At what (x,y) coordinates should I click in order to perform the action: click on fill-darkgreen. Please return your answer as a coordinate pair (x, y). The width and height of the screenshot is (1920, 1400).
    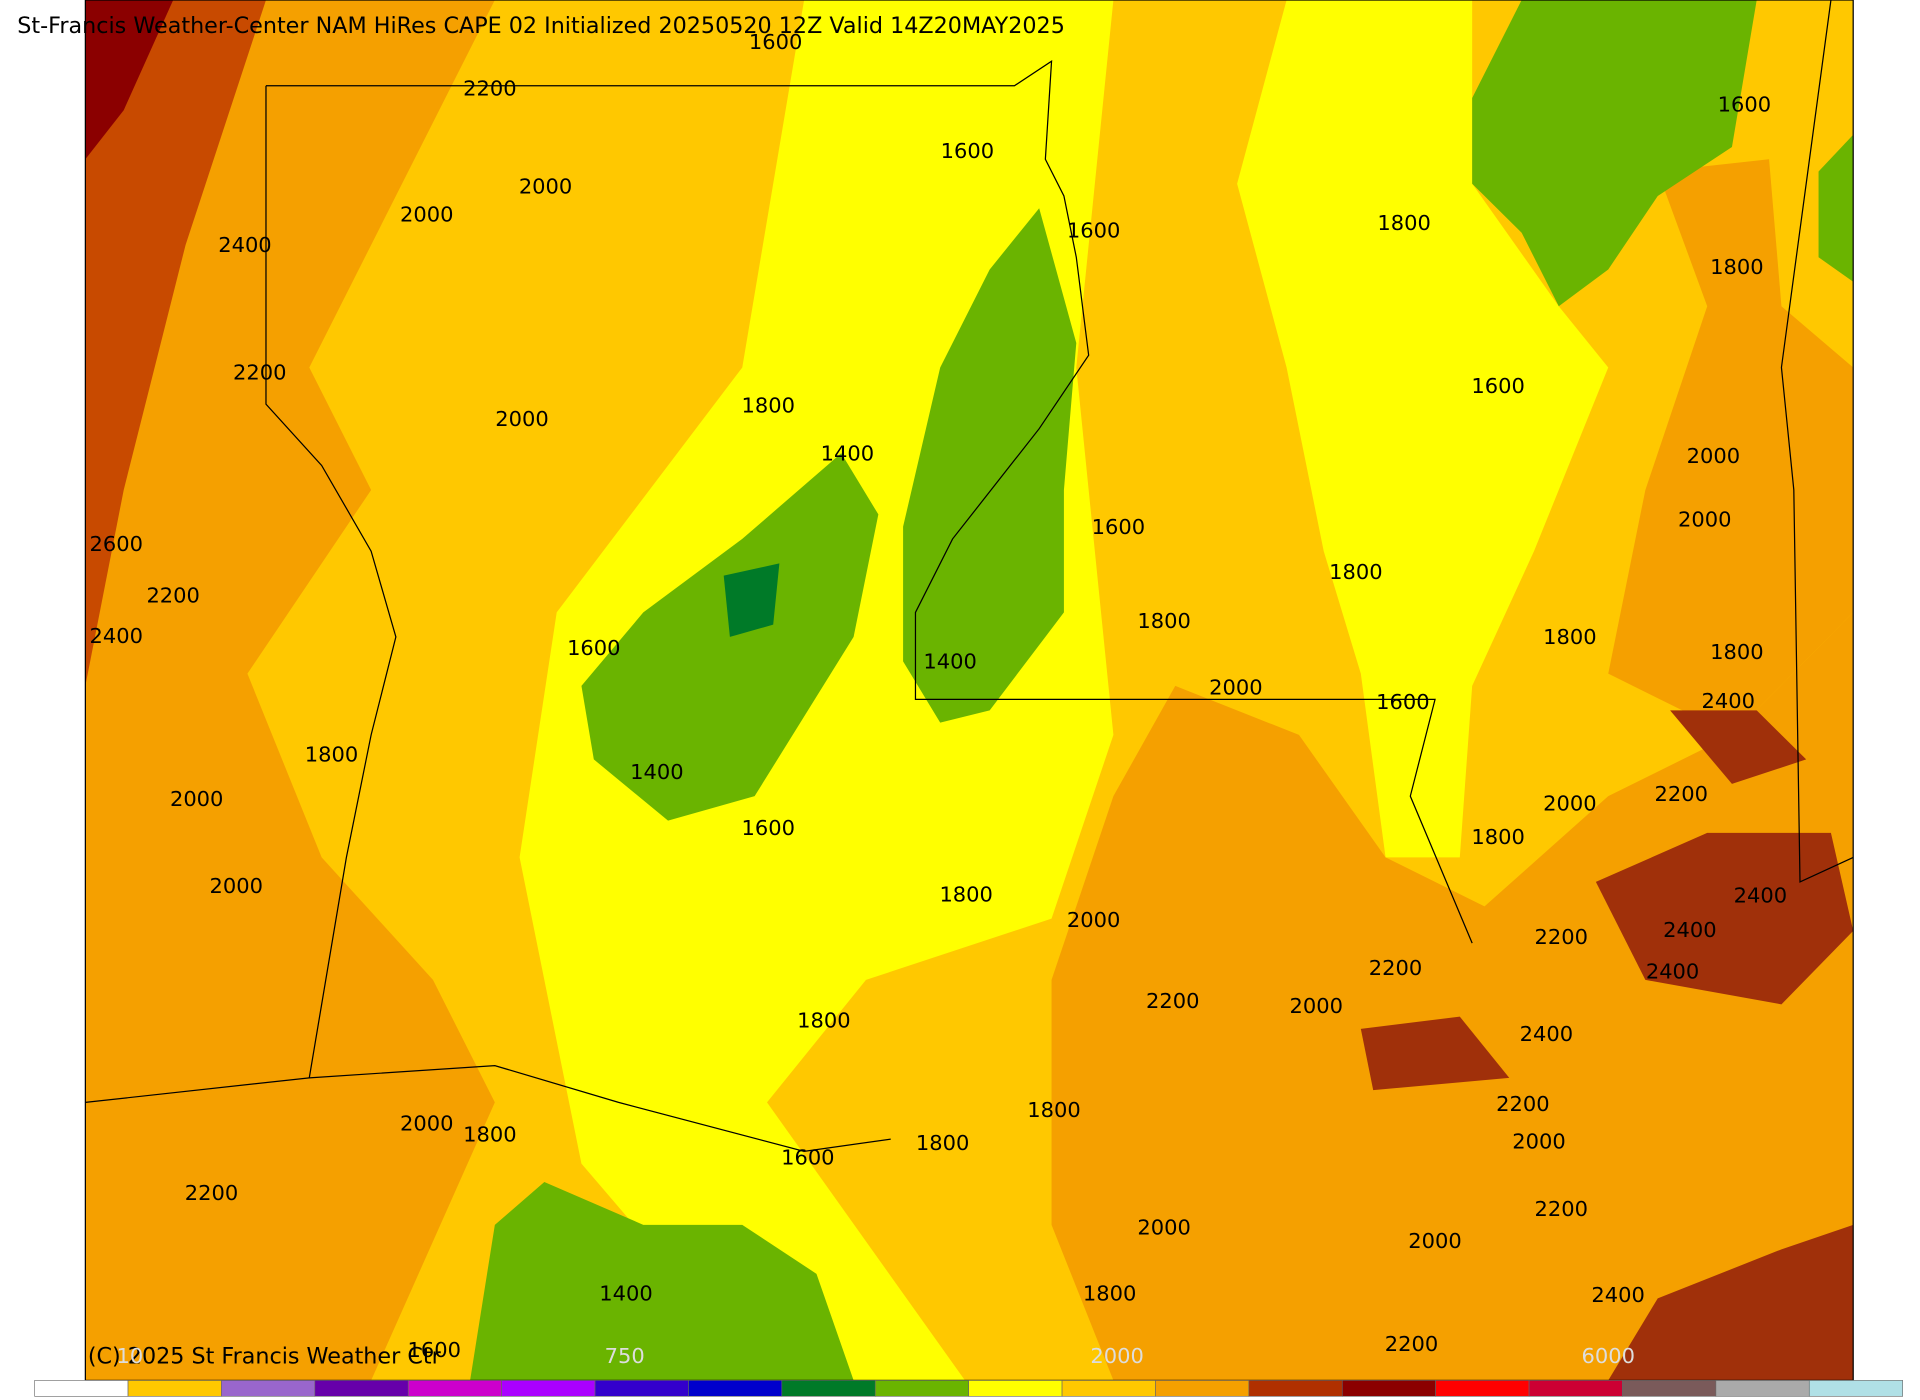
    Looking at the image, I should click on (751, 600).